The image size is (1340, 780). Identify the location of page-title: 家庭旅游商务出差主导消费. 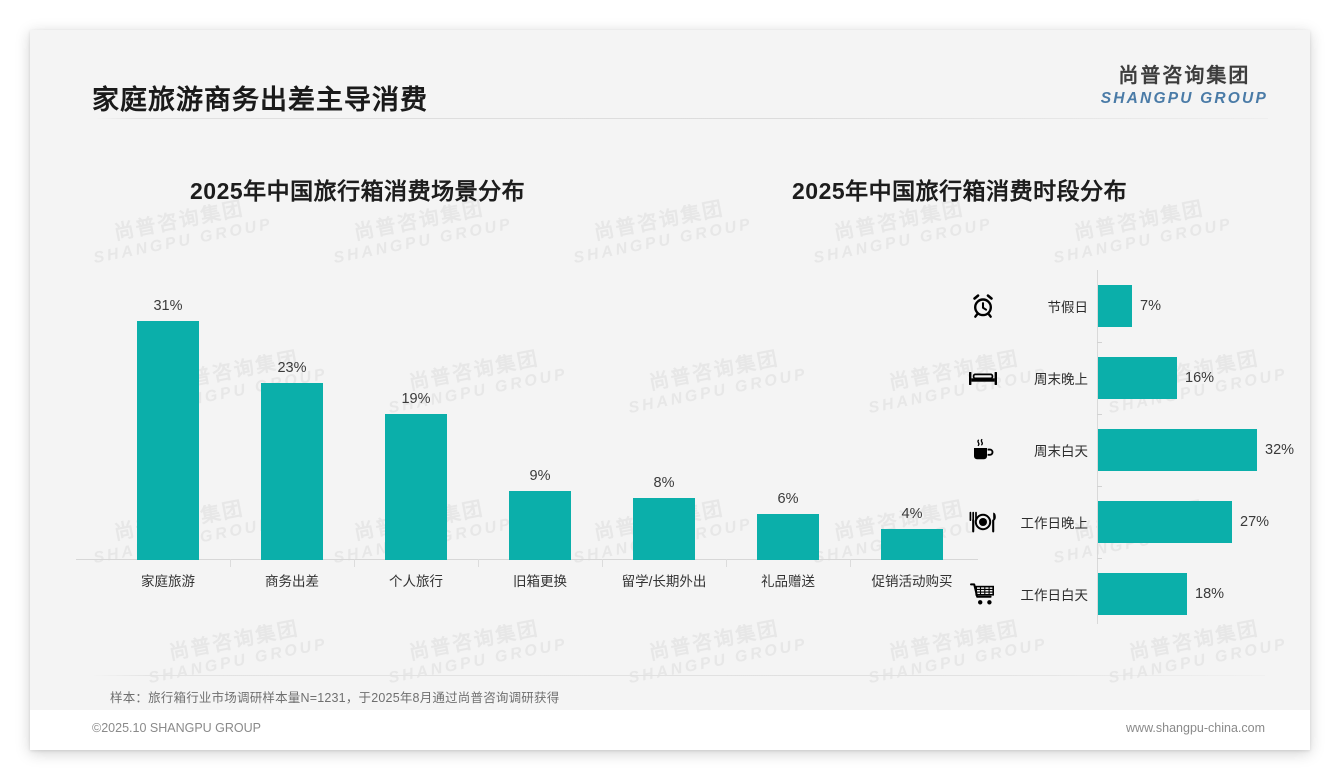
(260, 100).